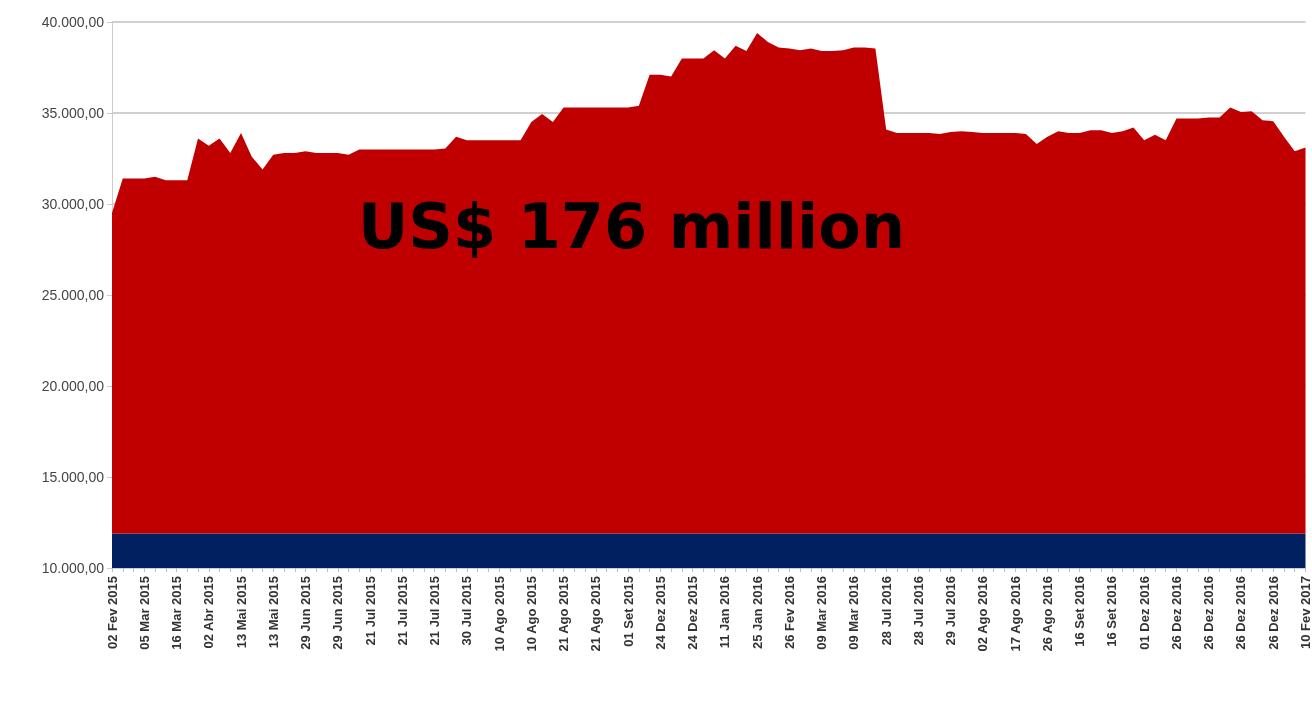 This screenshot has height=701, width=1312. I want to click on x-tick-label: 10 Fev 2017, so click(1305, 613).